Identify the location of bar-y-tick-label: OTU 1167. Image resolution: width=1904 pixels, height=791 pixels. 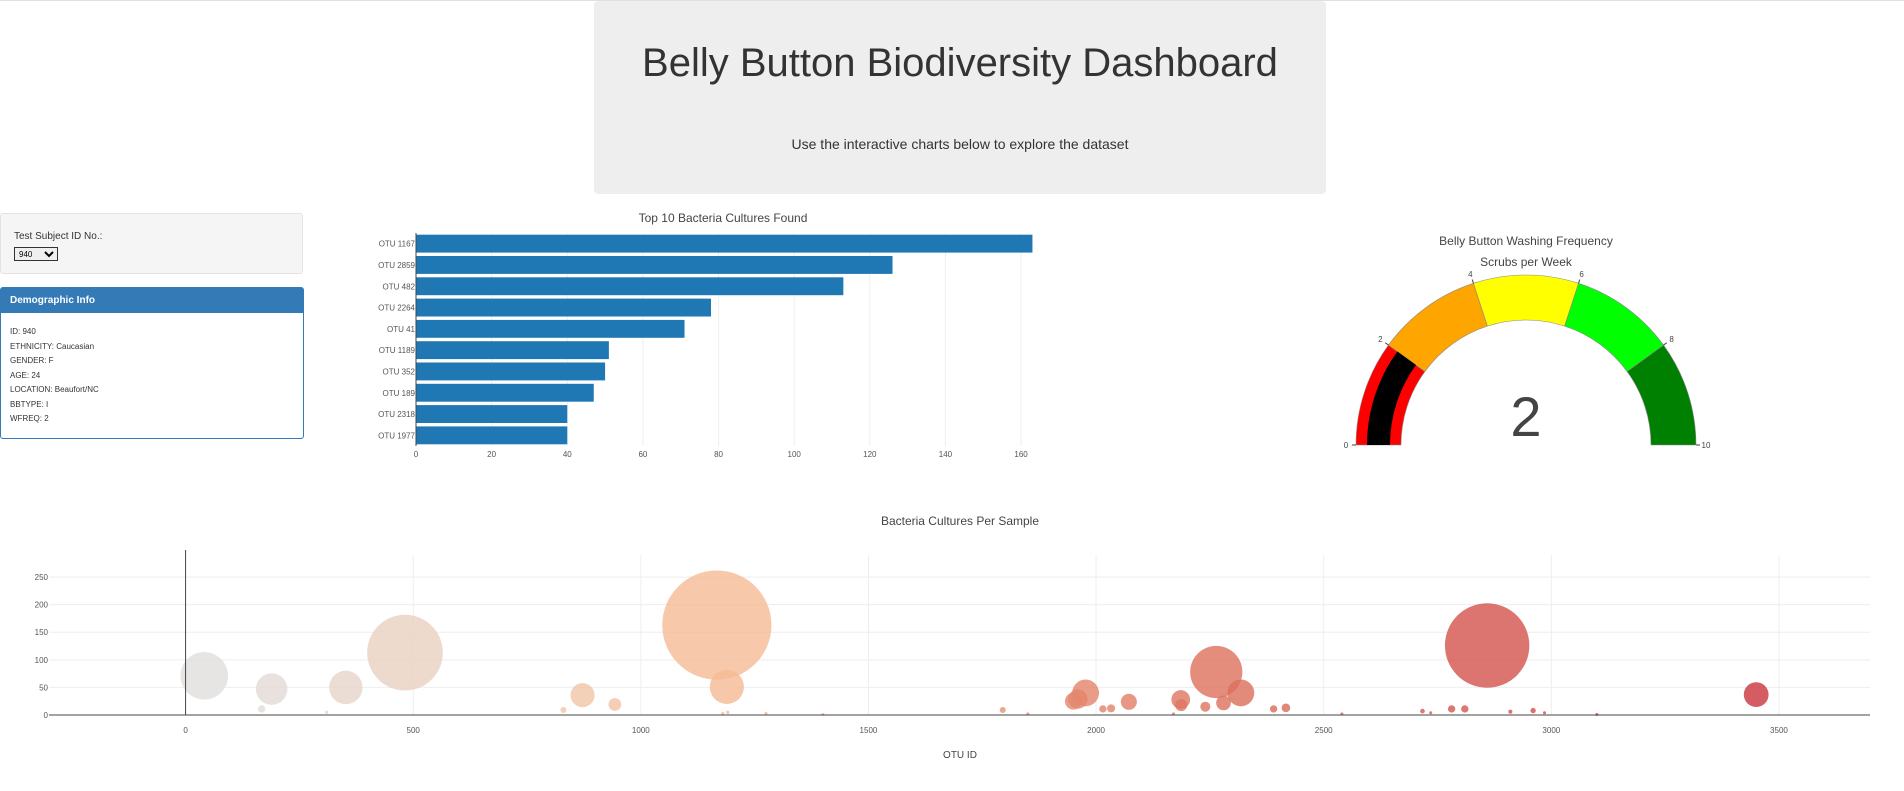
(397, 244).